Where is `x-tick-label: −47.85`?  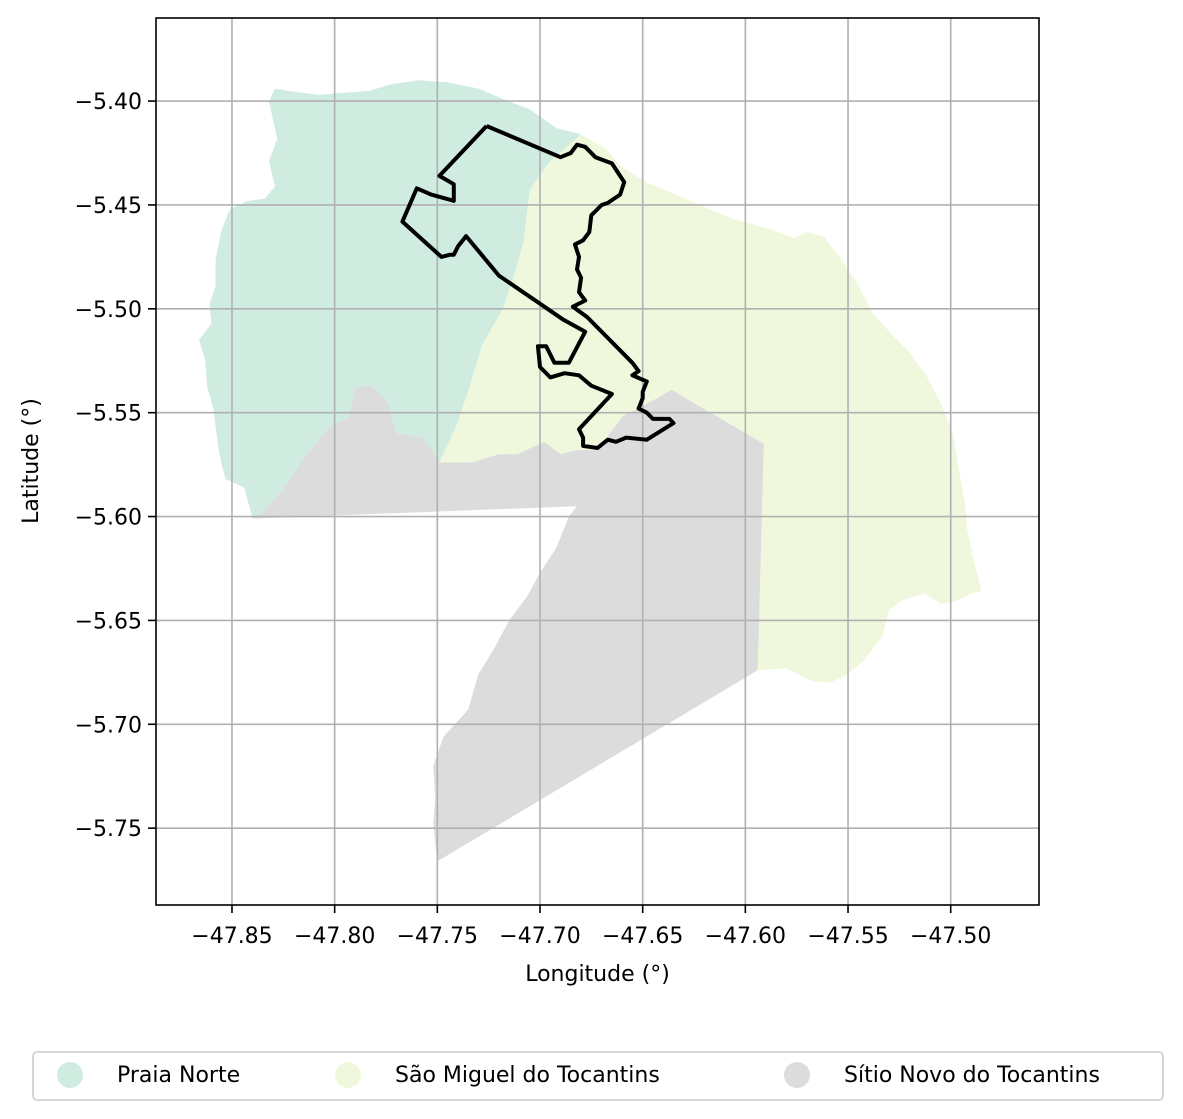 x-tick-label: −47.85 is located at coordinates (231, 936).